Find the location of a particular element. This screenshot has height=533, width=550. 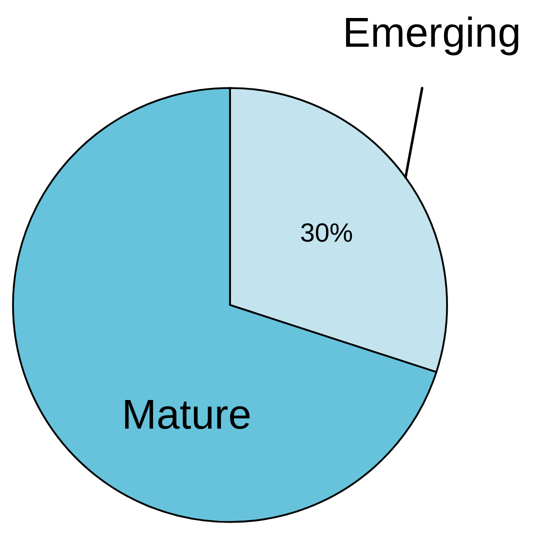

data-label: 30% is located at coordinates (326, 232).